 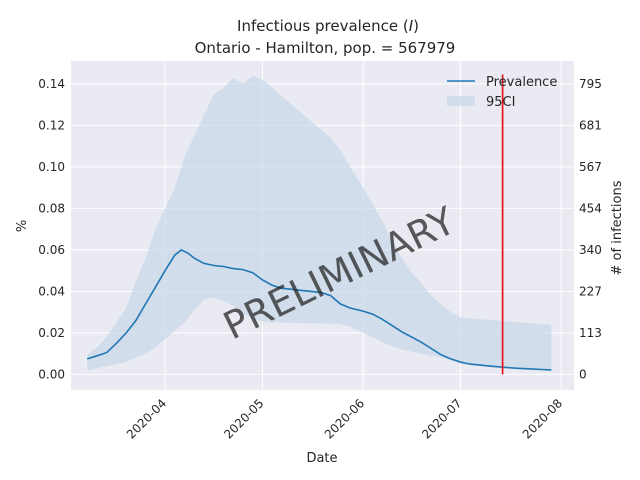 I want to click on x-tick-label: 2020-07, so click(x=441, y=418).